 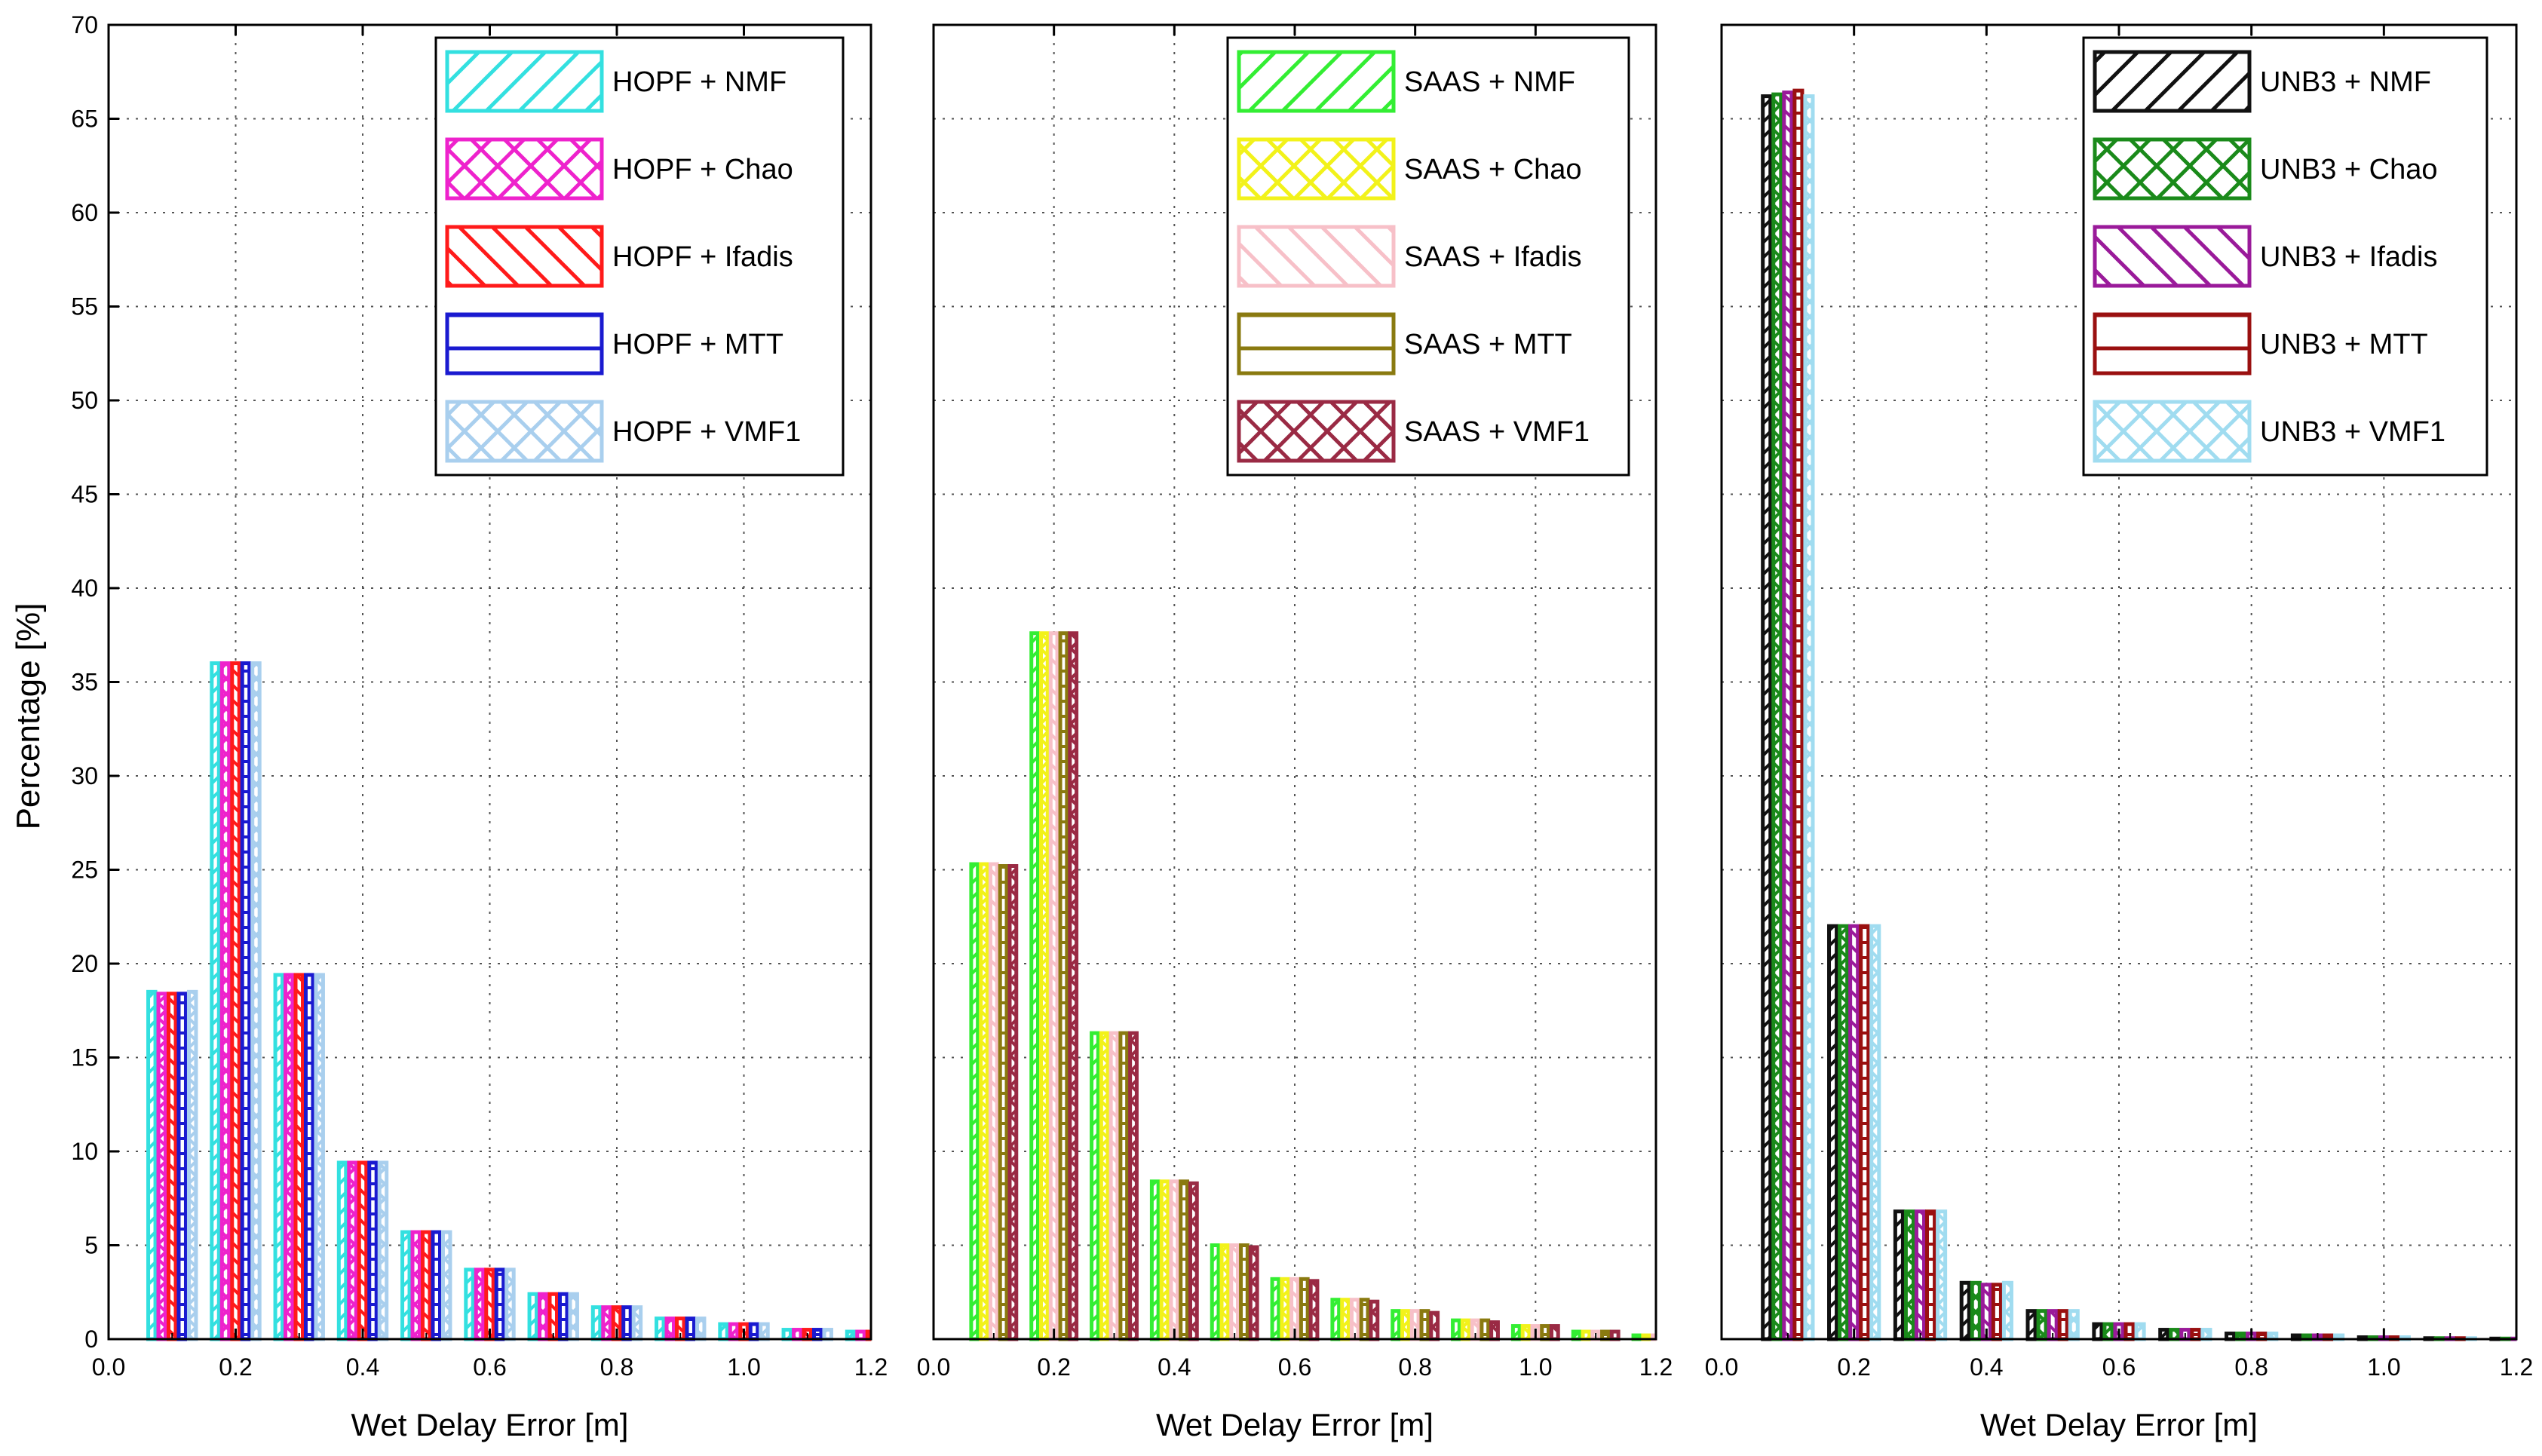 I want to click on y-tick-label: 25, so click(x=84, y=870).